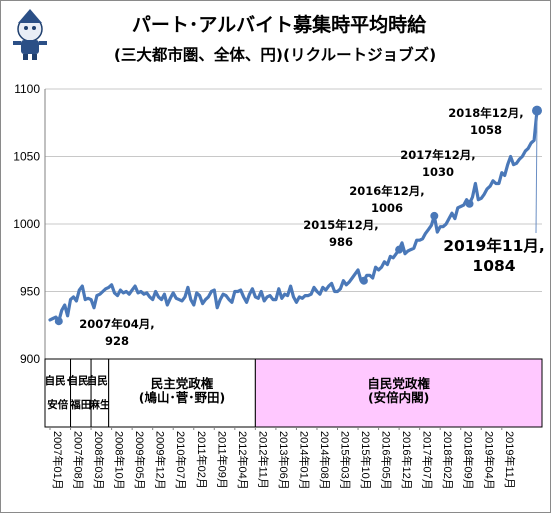 This screenshot has width=551, height=513. I want to click on data-label: 2007年04月,, so click(116, 324).